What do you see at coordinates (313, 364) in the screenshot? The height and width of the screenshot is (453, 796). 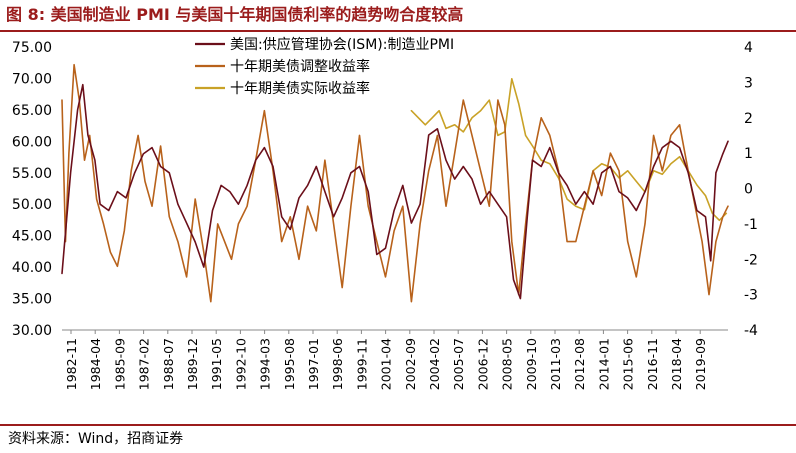 I see `x-axis-tick-label: 1997-01` at bounding box center [313, 364].